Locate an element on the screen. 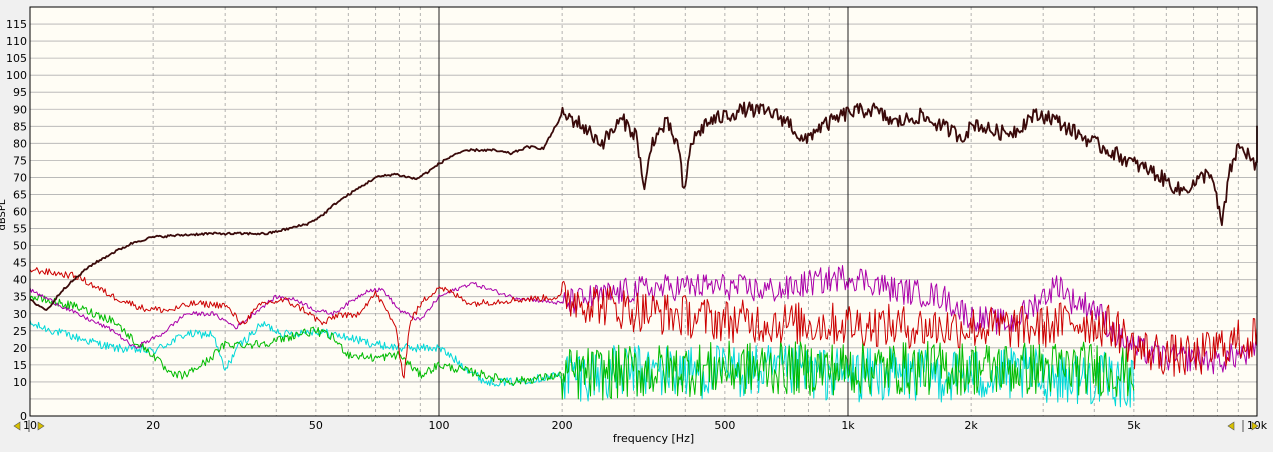  y-tick-label: 15 is located at coordinates (20, 365).